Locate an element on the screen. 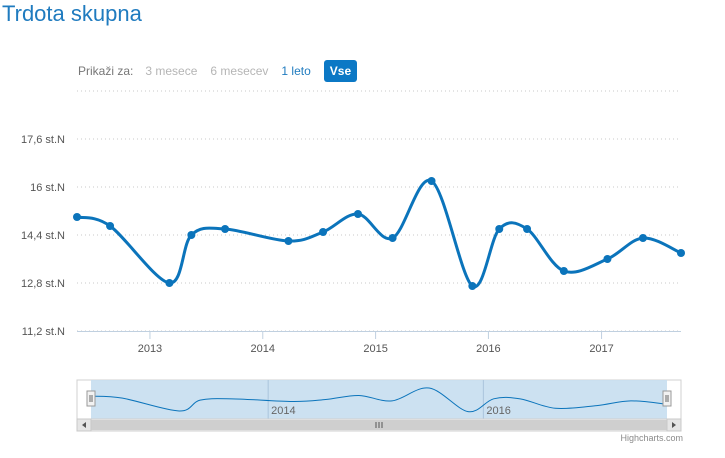 Image resolution: width=725 pixels, height=458 pixels. x-tick-label: 2014 is located at coordinates (263, 349).